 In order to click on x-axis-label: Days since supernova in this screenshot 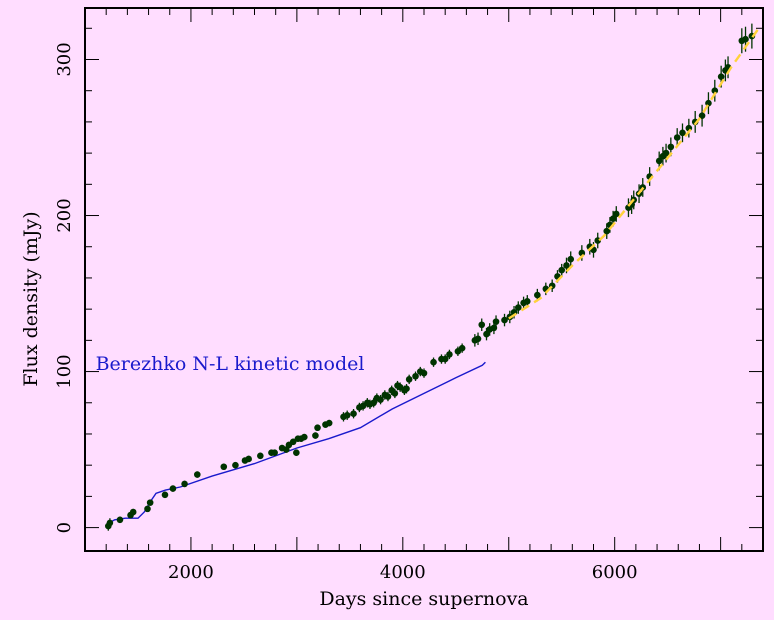, I will do `click(423, 599)`.